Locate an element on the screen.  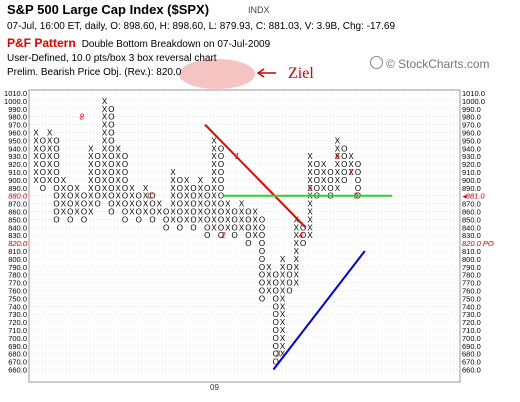
month-marker: 4 is located at coordinates (301, 235).